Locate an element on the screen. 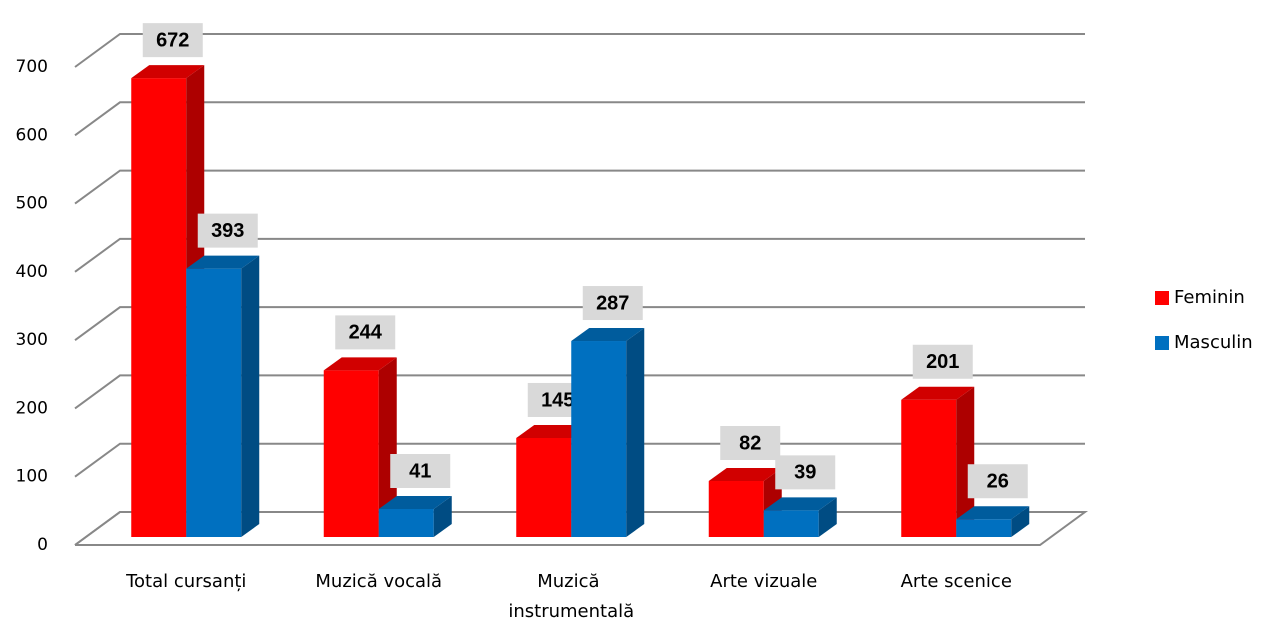 The width and height of the screenshot is (1274, 624). value-label: 82 is located at coordinates (750, 443).